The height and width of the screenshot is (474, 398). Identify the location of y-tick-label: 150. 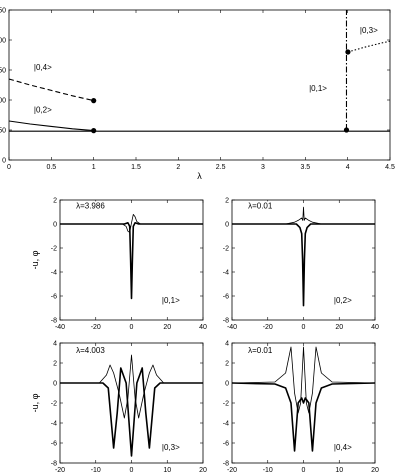
(3, 71).